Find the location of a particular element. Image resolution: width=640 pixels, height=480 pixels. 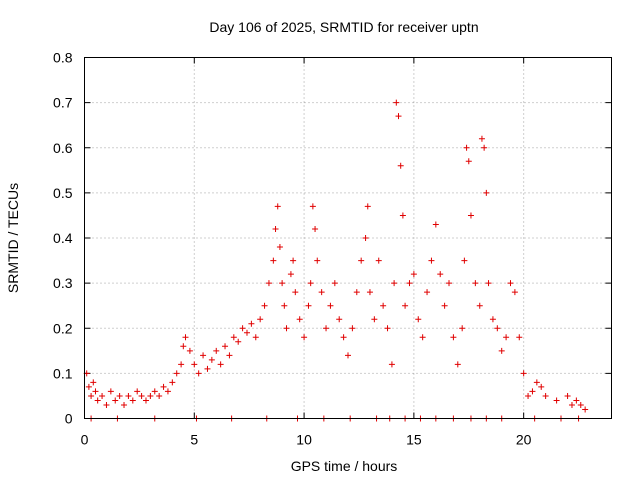

y-tick-label: 0.4 is located at coordinates (63, 238).